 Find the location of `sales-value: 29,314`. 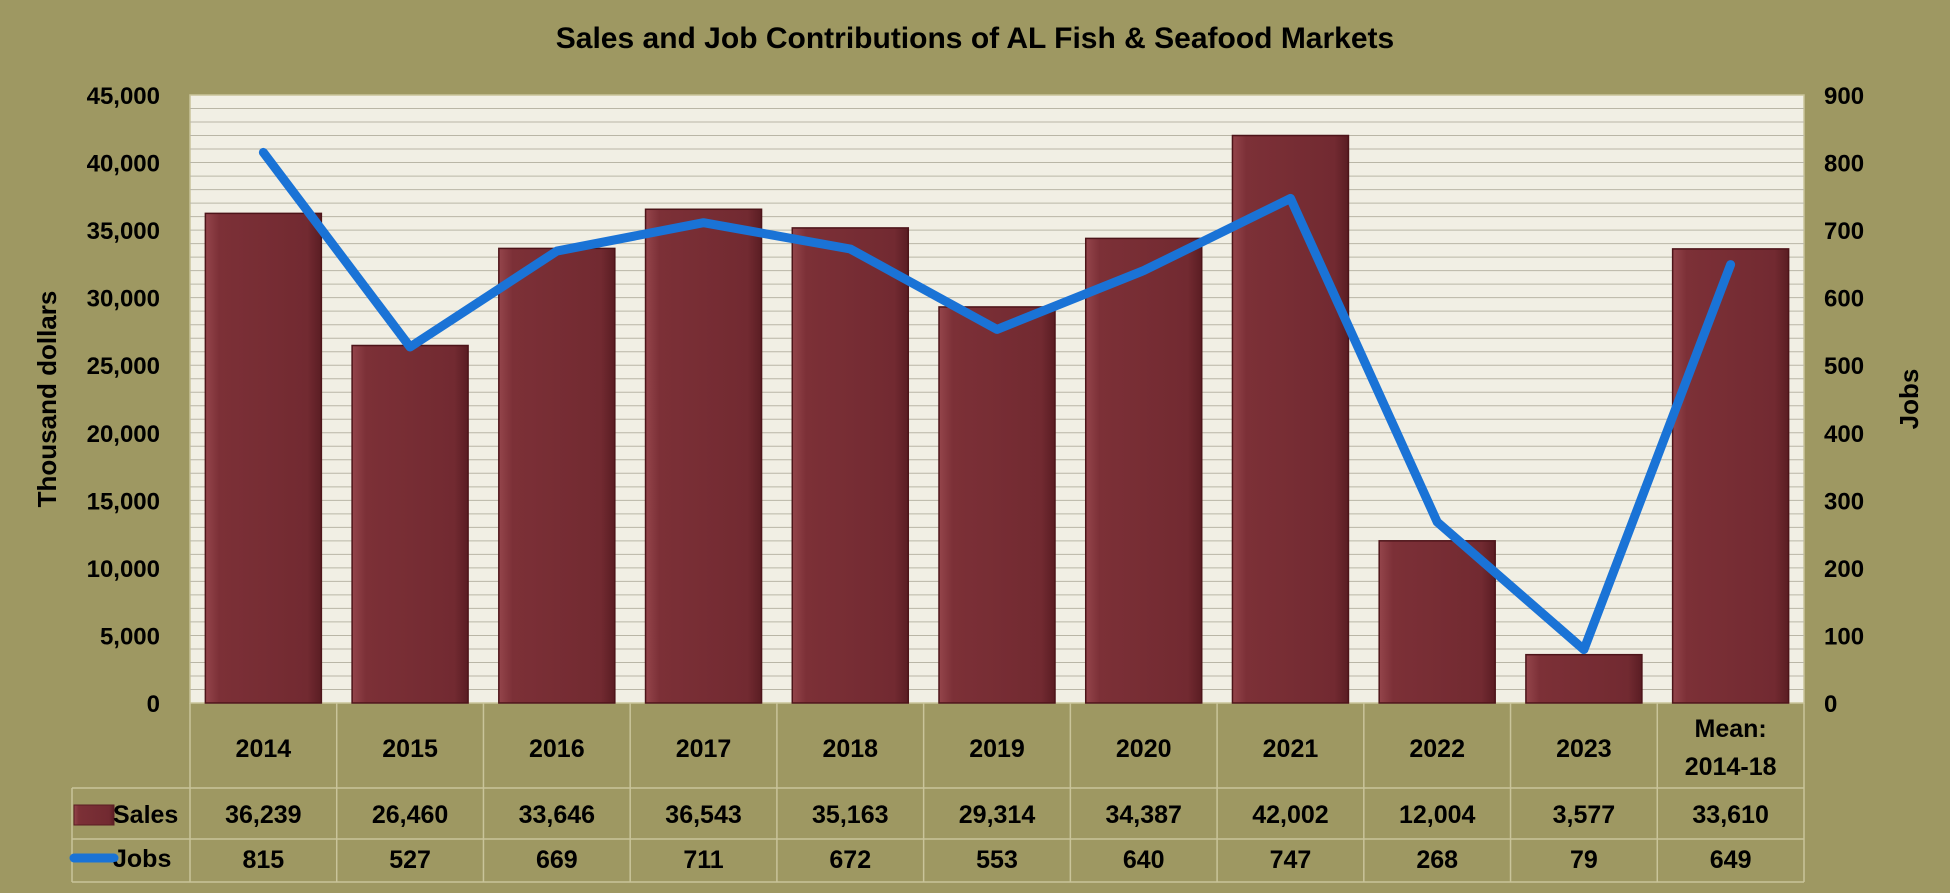

sales-value: 29,314 is located at coordinates (997, 815).